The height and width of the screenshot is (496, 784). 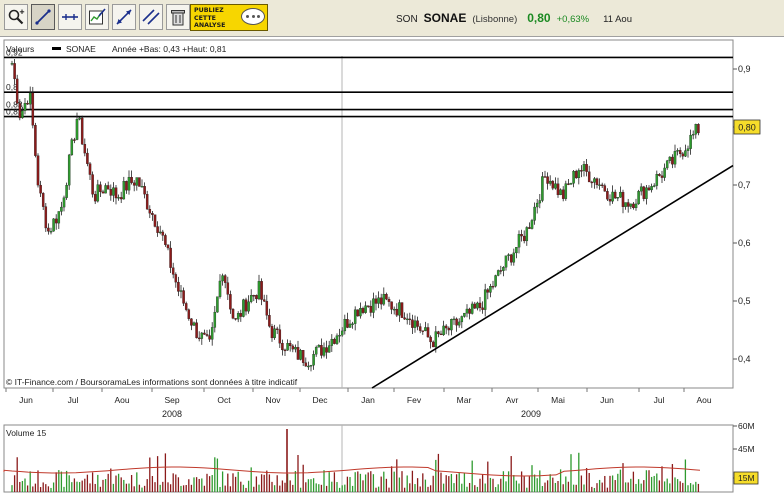 What do you see at coordinates (746, 426) in the screenshot?
I see `volume-tick-label: 60M` at bounding box center [746, 426].